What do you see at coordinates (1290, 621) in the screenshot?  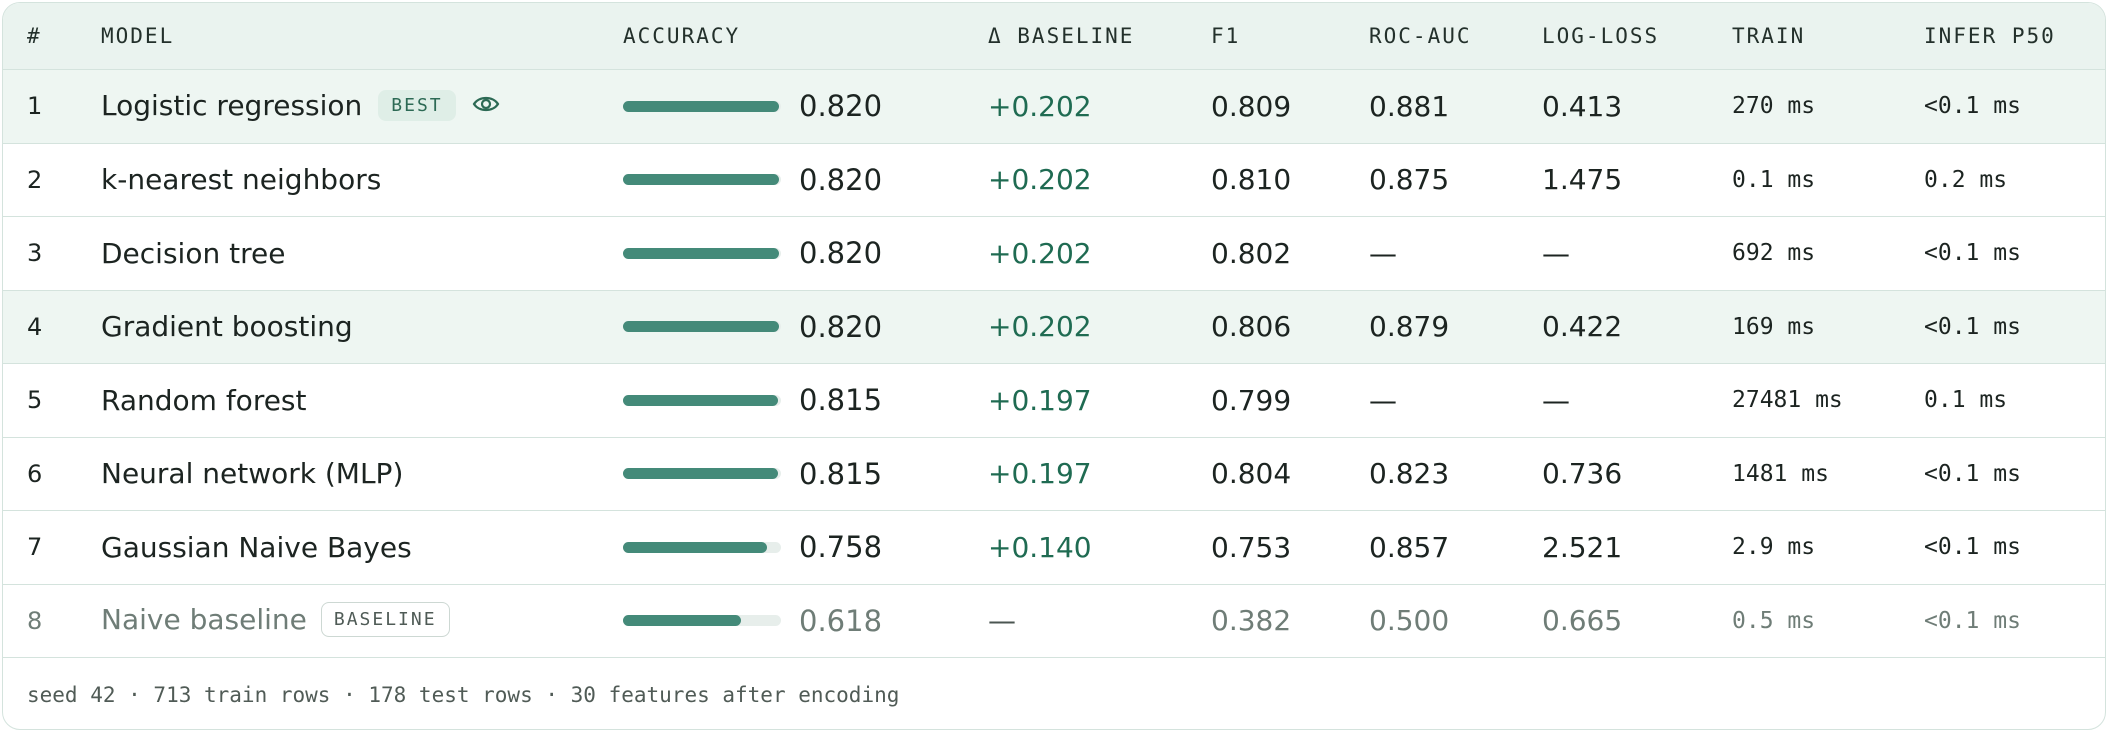 I see `f1-cell: 0.382` at bounding box center [1290, 621].